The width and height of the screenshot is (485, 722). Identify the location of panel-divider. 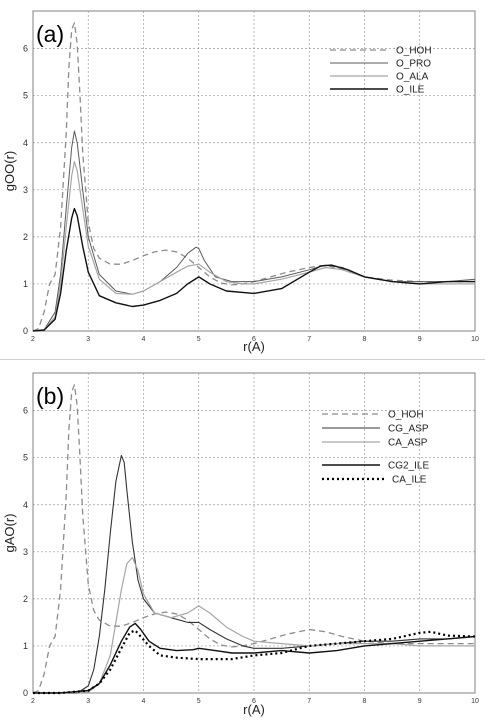
(242, 359).